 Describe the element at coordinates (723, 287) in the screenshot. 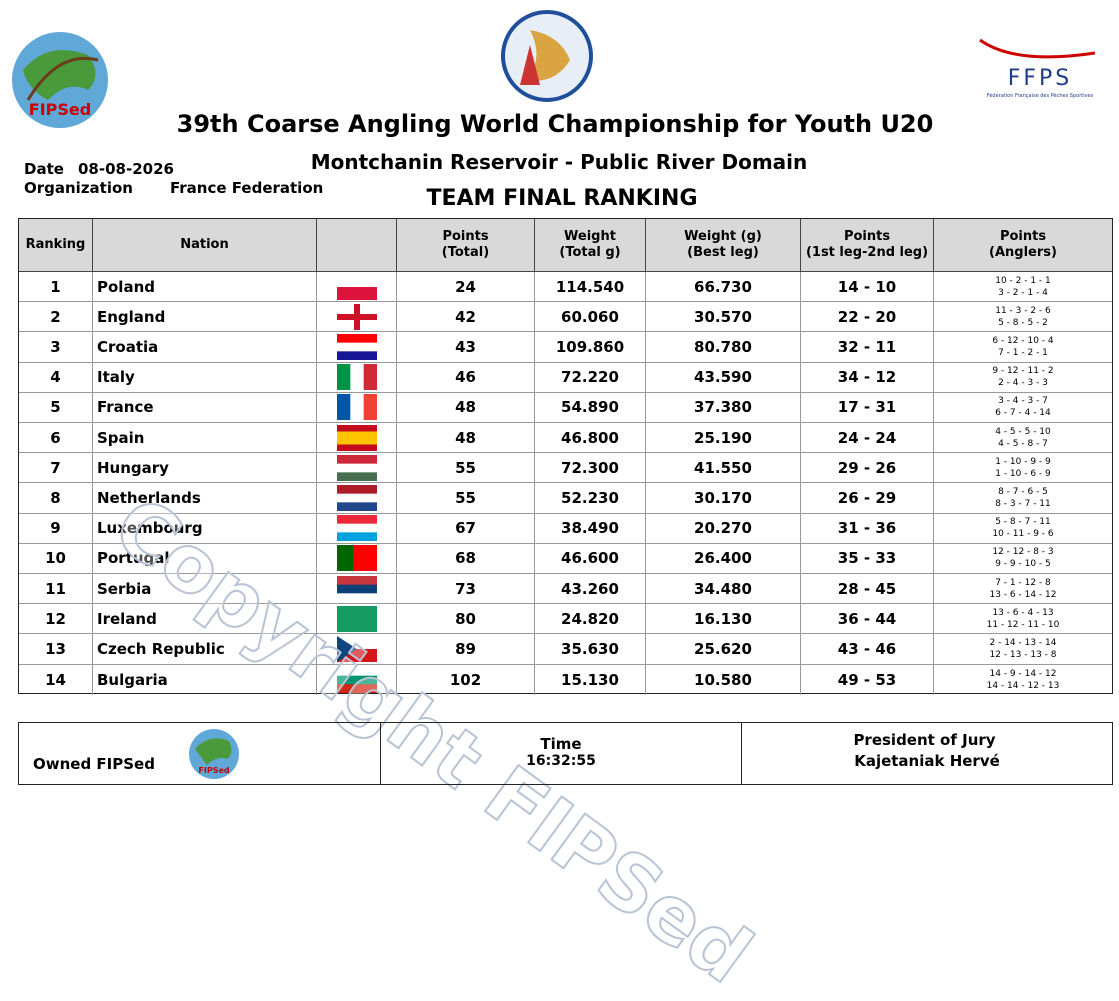

I see `best-leg-cell: 66.730` at that location.